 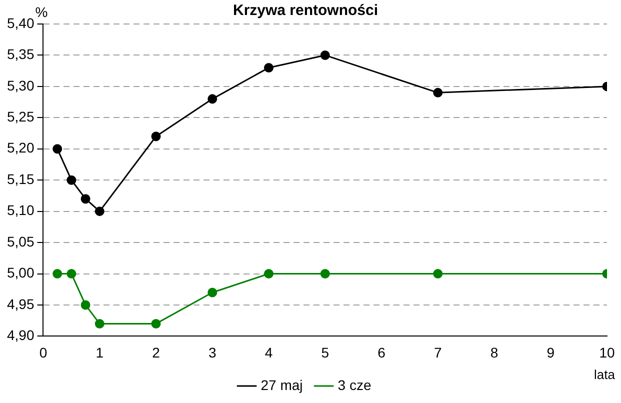 I want to click on x-tick-label: 0, so click(x=43, y=352).